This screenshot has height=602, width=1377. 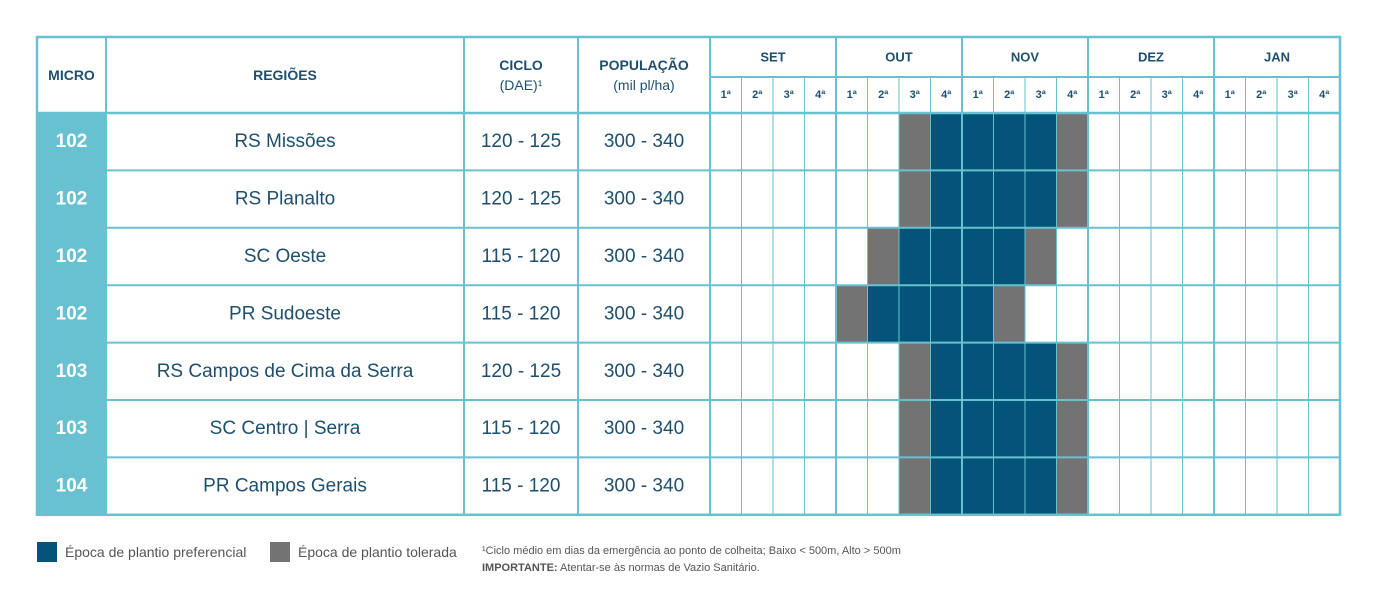 What do you see at coordinates (72, 486) in the screenshot?
I see `micro-code: 104` at bounding box center [72, 486].